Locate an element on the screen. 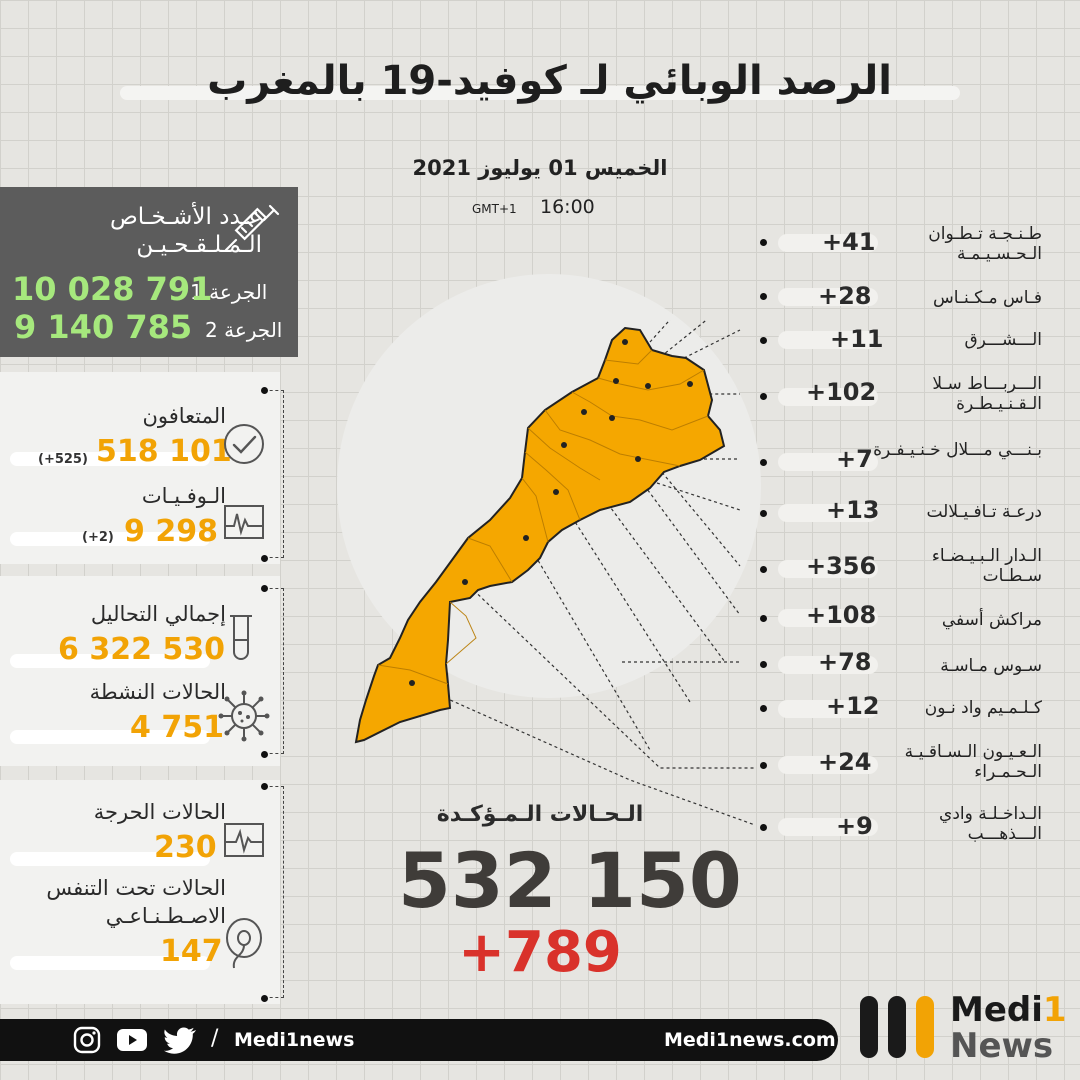 The image size is (1080, 1080). twitter-icon is located at coordinates (181, 1040).